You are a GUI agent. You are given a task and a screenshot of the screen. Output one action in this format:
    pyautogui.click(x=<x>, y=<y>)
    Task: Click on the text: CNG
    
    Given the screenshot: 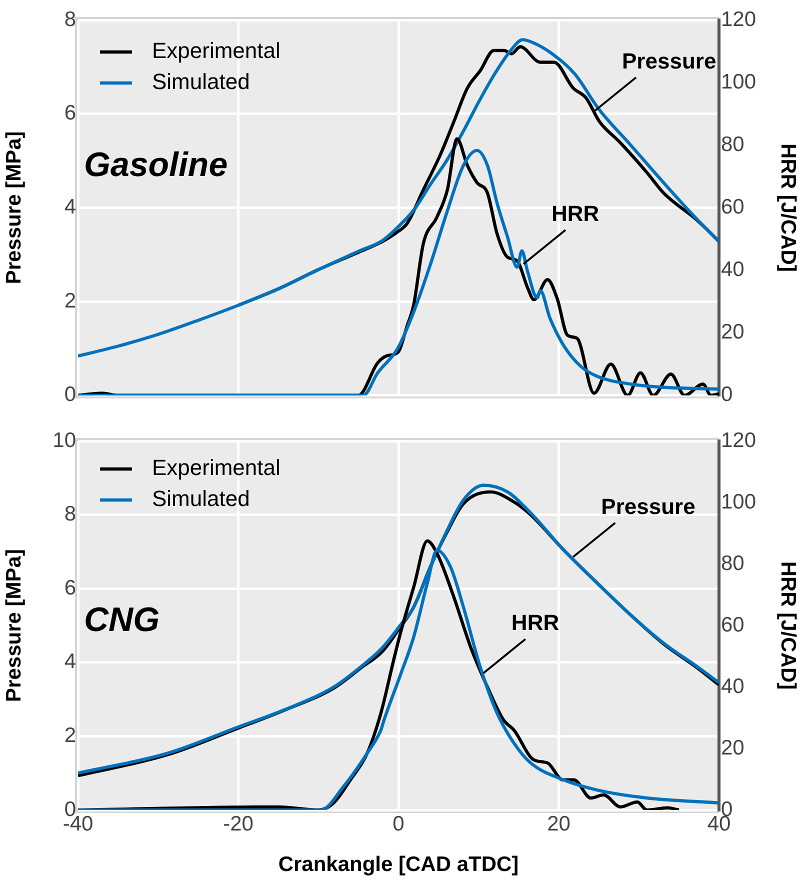 What is the action you would take?
    pyautogui.click(x=122, y=620)
    